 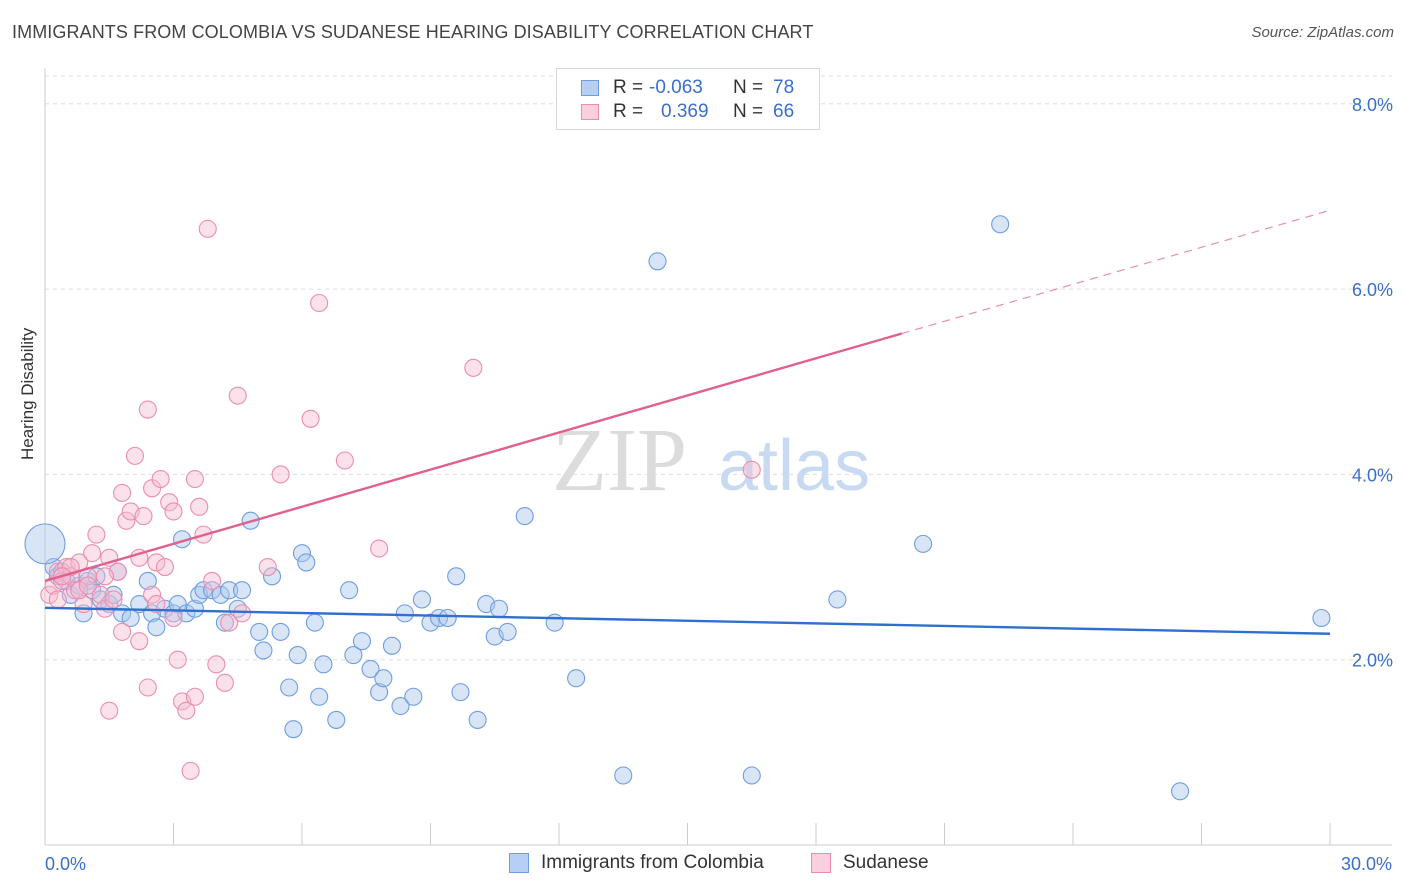 What do you see at coordinates (784, 111) in the screenshot?
I see `legend-n-value-sudanese: 66` at bounding box center [784, 111].